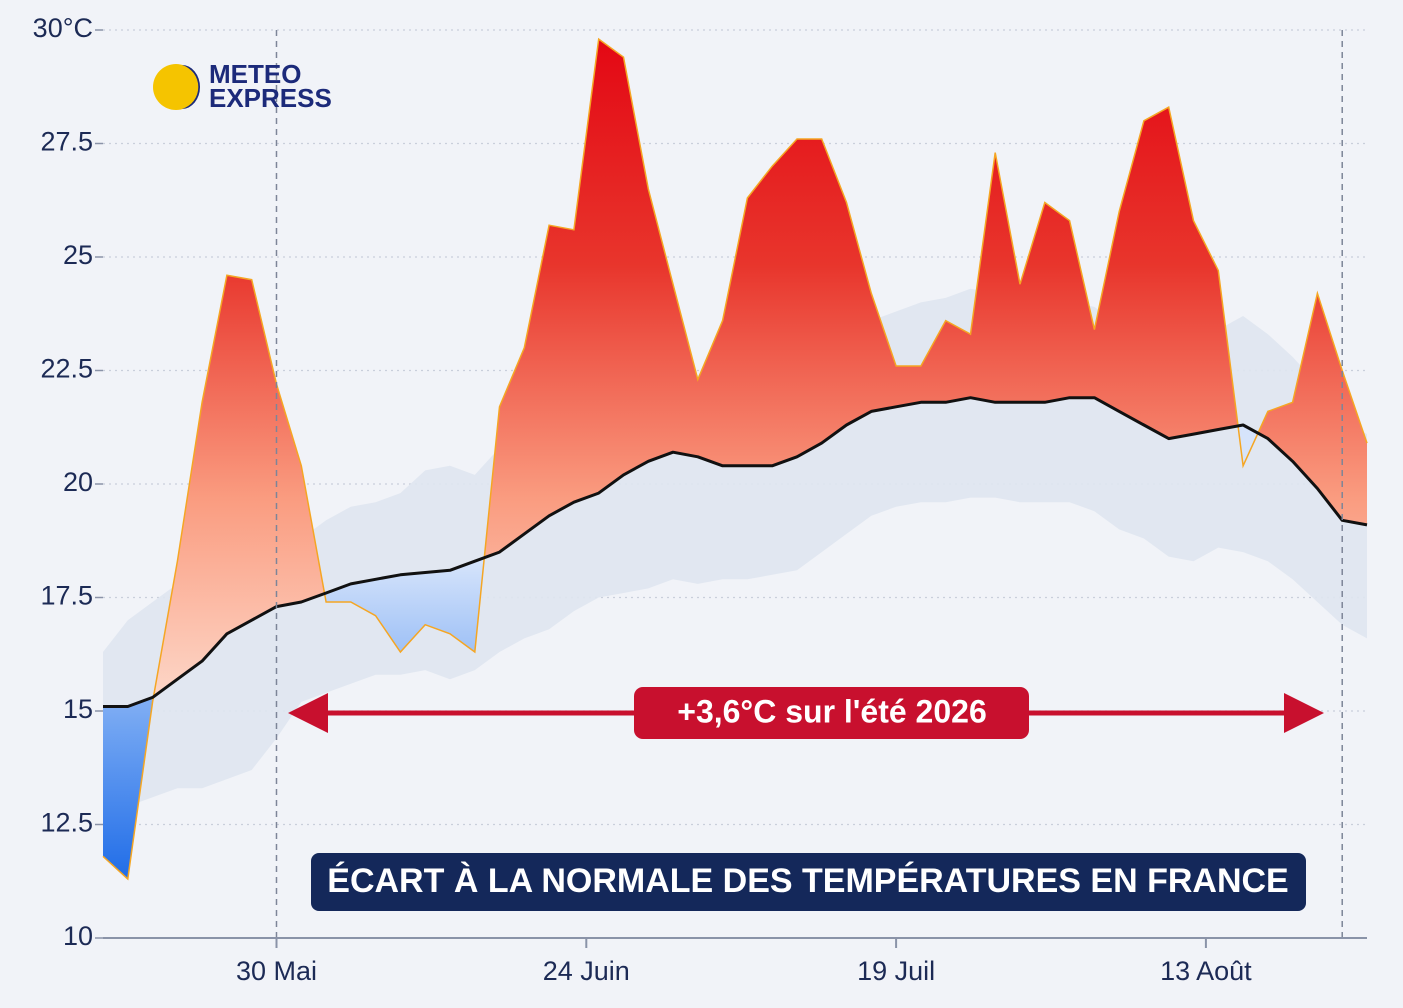 This screenshot has width=1403, height=1008. Describe the element at coordinates (176, 87) in the screenshot. I see `logo-sun` at that location.